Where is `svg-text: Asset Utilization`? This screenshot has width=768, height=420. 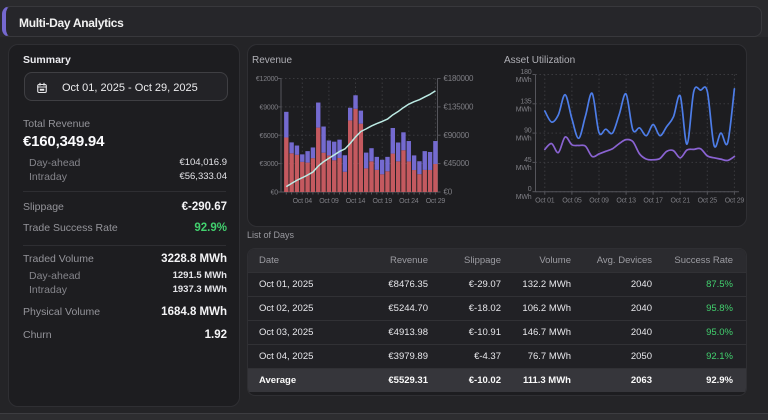
svg-text: Asset Utilization is located at coordinates (539, 60).